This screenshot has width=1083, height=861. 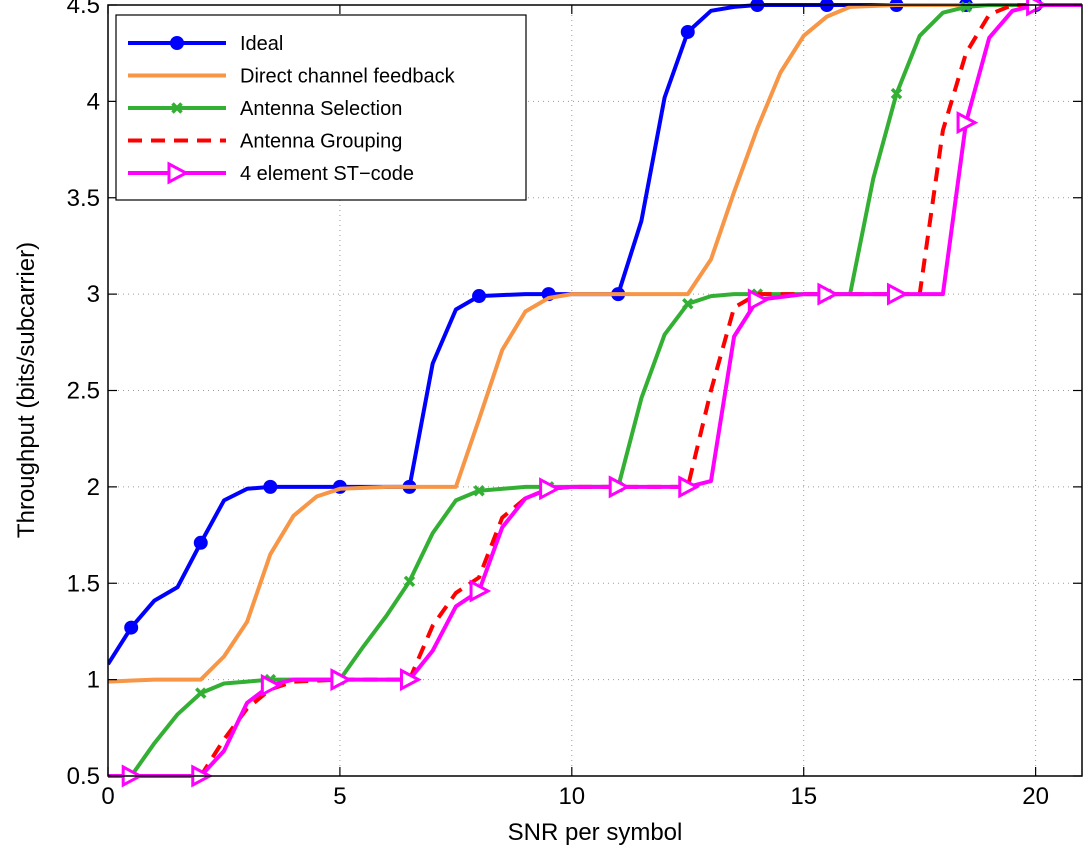 I want to click on y-tick-label: 3, so click(x=93, y=294).